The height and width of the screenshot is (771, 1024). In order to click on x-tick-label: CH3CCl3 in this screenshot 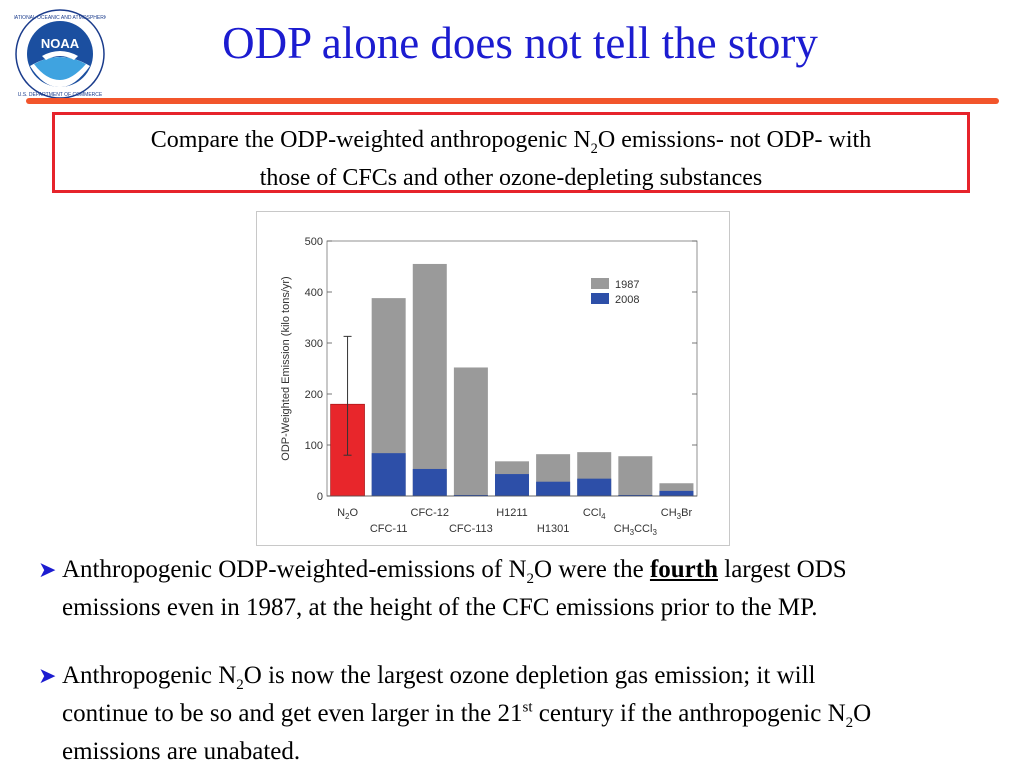, I will do `click(636, 530)`.